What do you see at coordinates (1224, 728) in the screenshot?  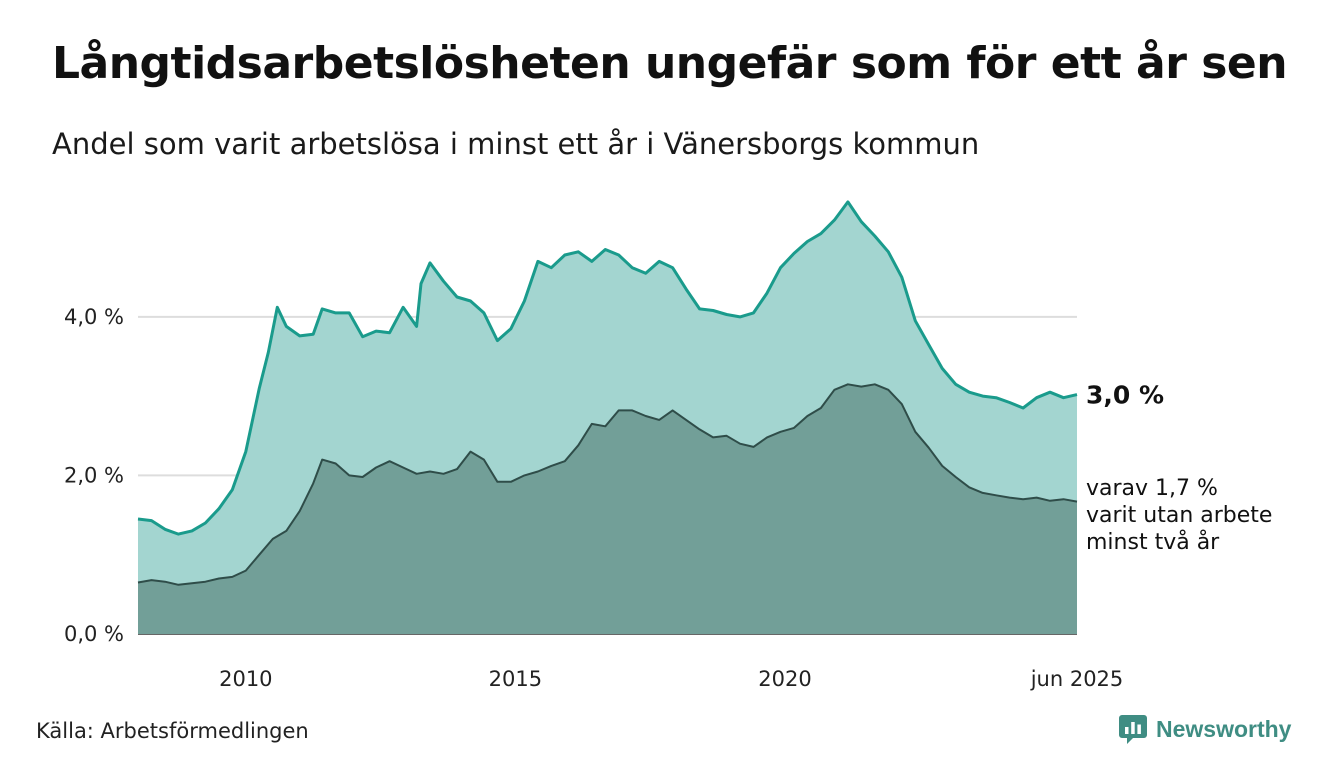 I see `brand-name: Newsworthy` at bounding box center [1224, 728].